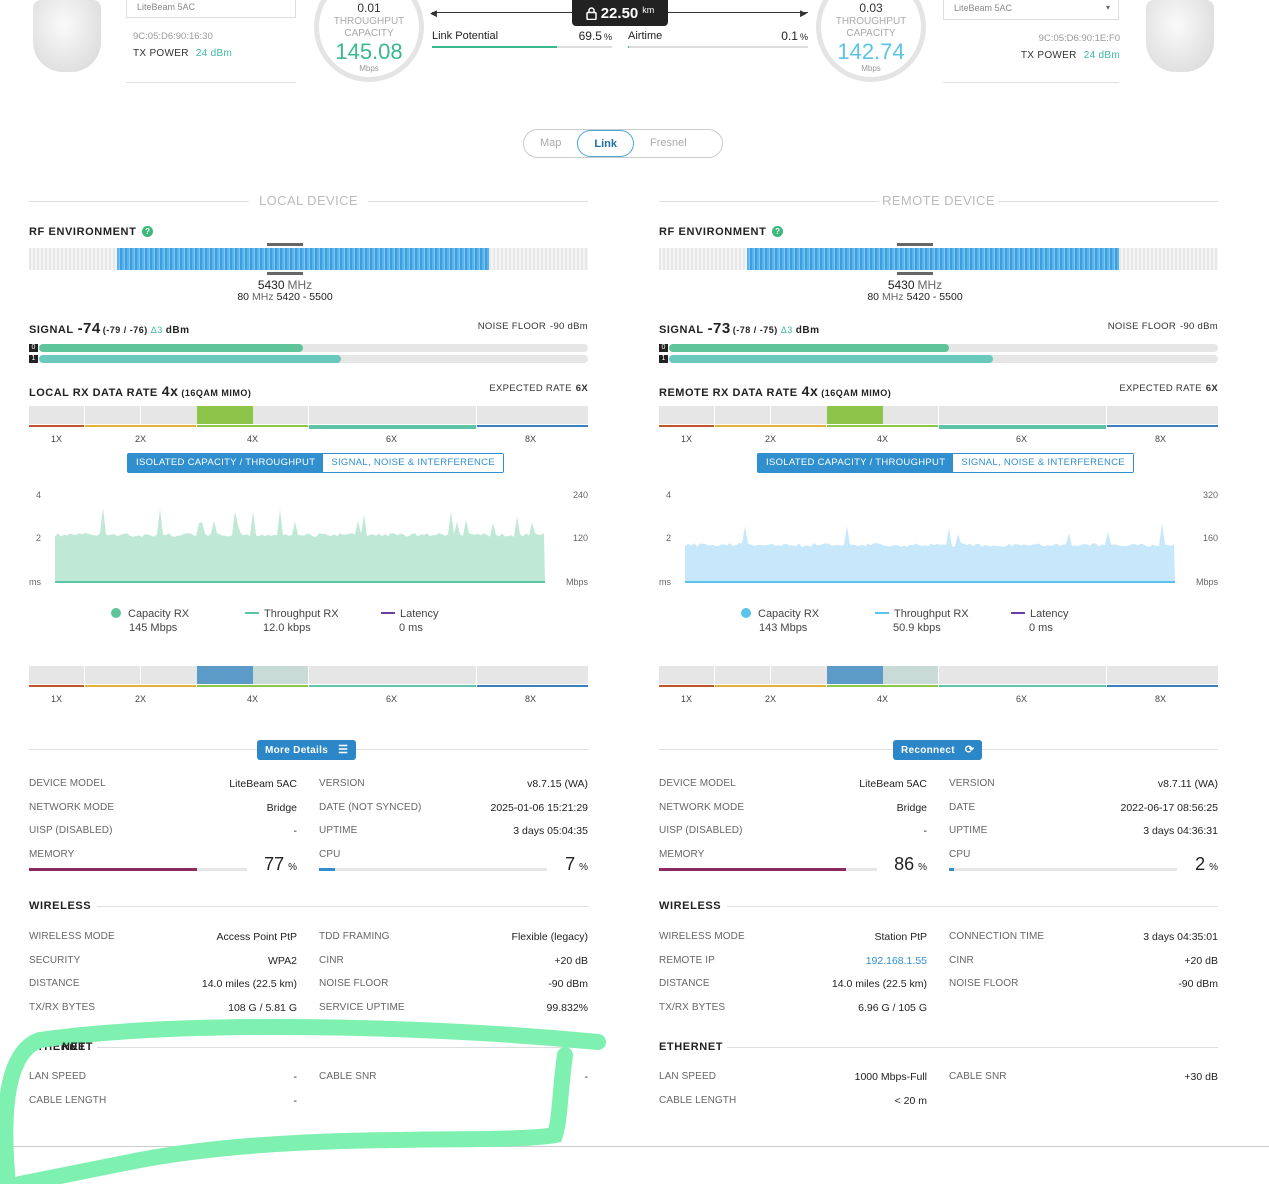  Describe the element at coordinates (1201, 960) in the screenshot. I see `info-value: +20 dB` at that location.